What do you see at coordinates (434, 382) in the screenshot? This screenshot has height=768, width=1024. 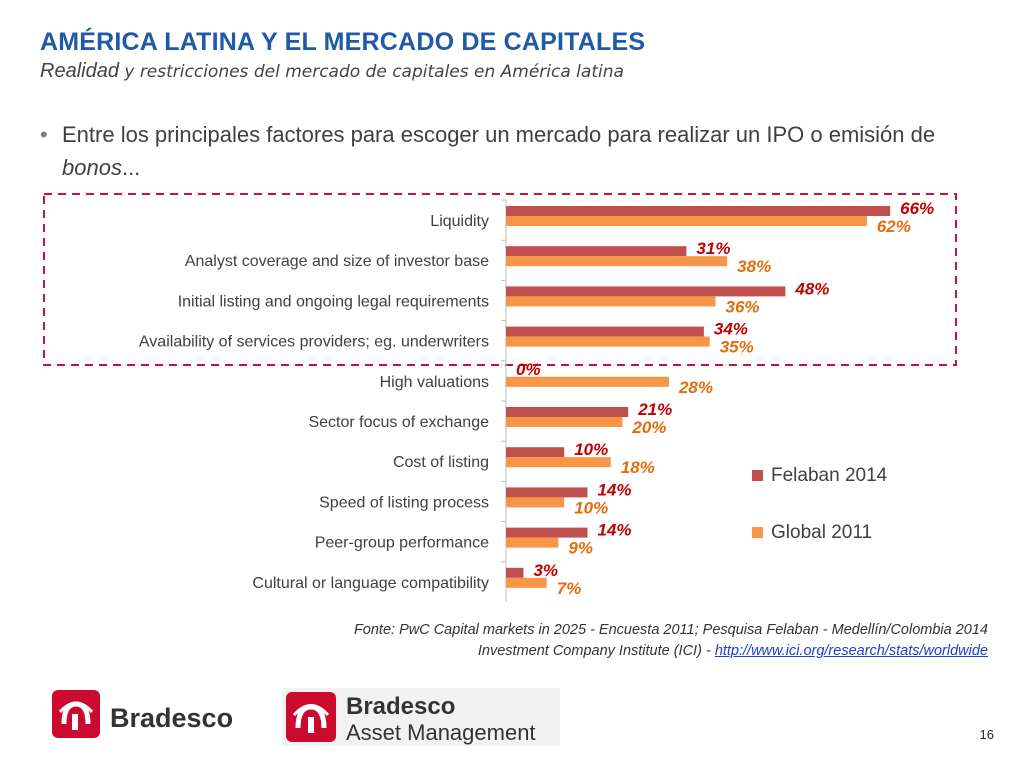 I see `category-label: High valuations` at bounding box center [434, 382].